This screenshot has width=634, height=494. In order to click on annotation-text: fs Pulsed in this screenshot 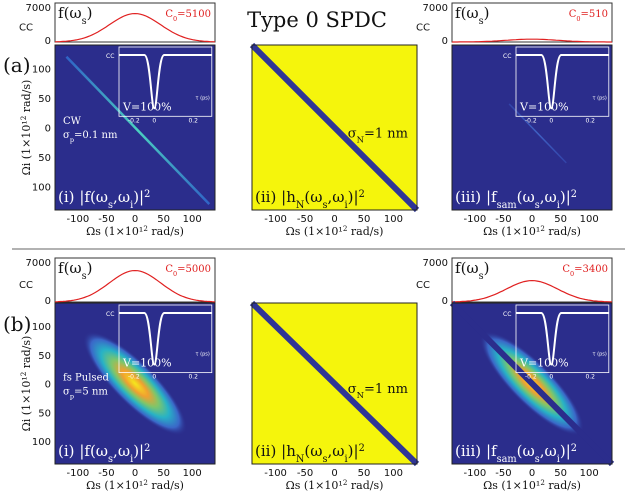, I will do `click(86, 377)`.